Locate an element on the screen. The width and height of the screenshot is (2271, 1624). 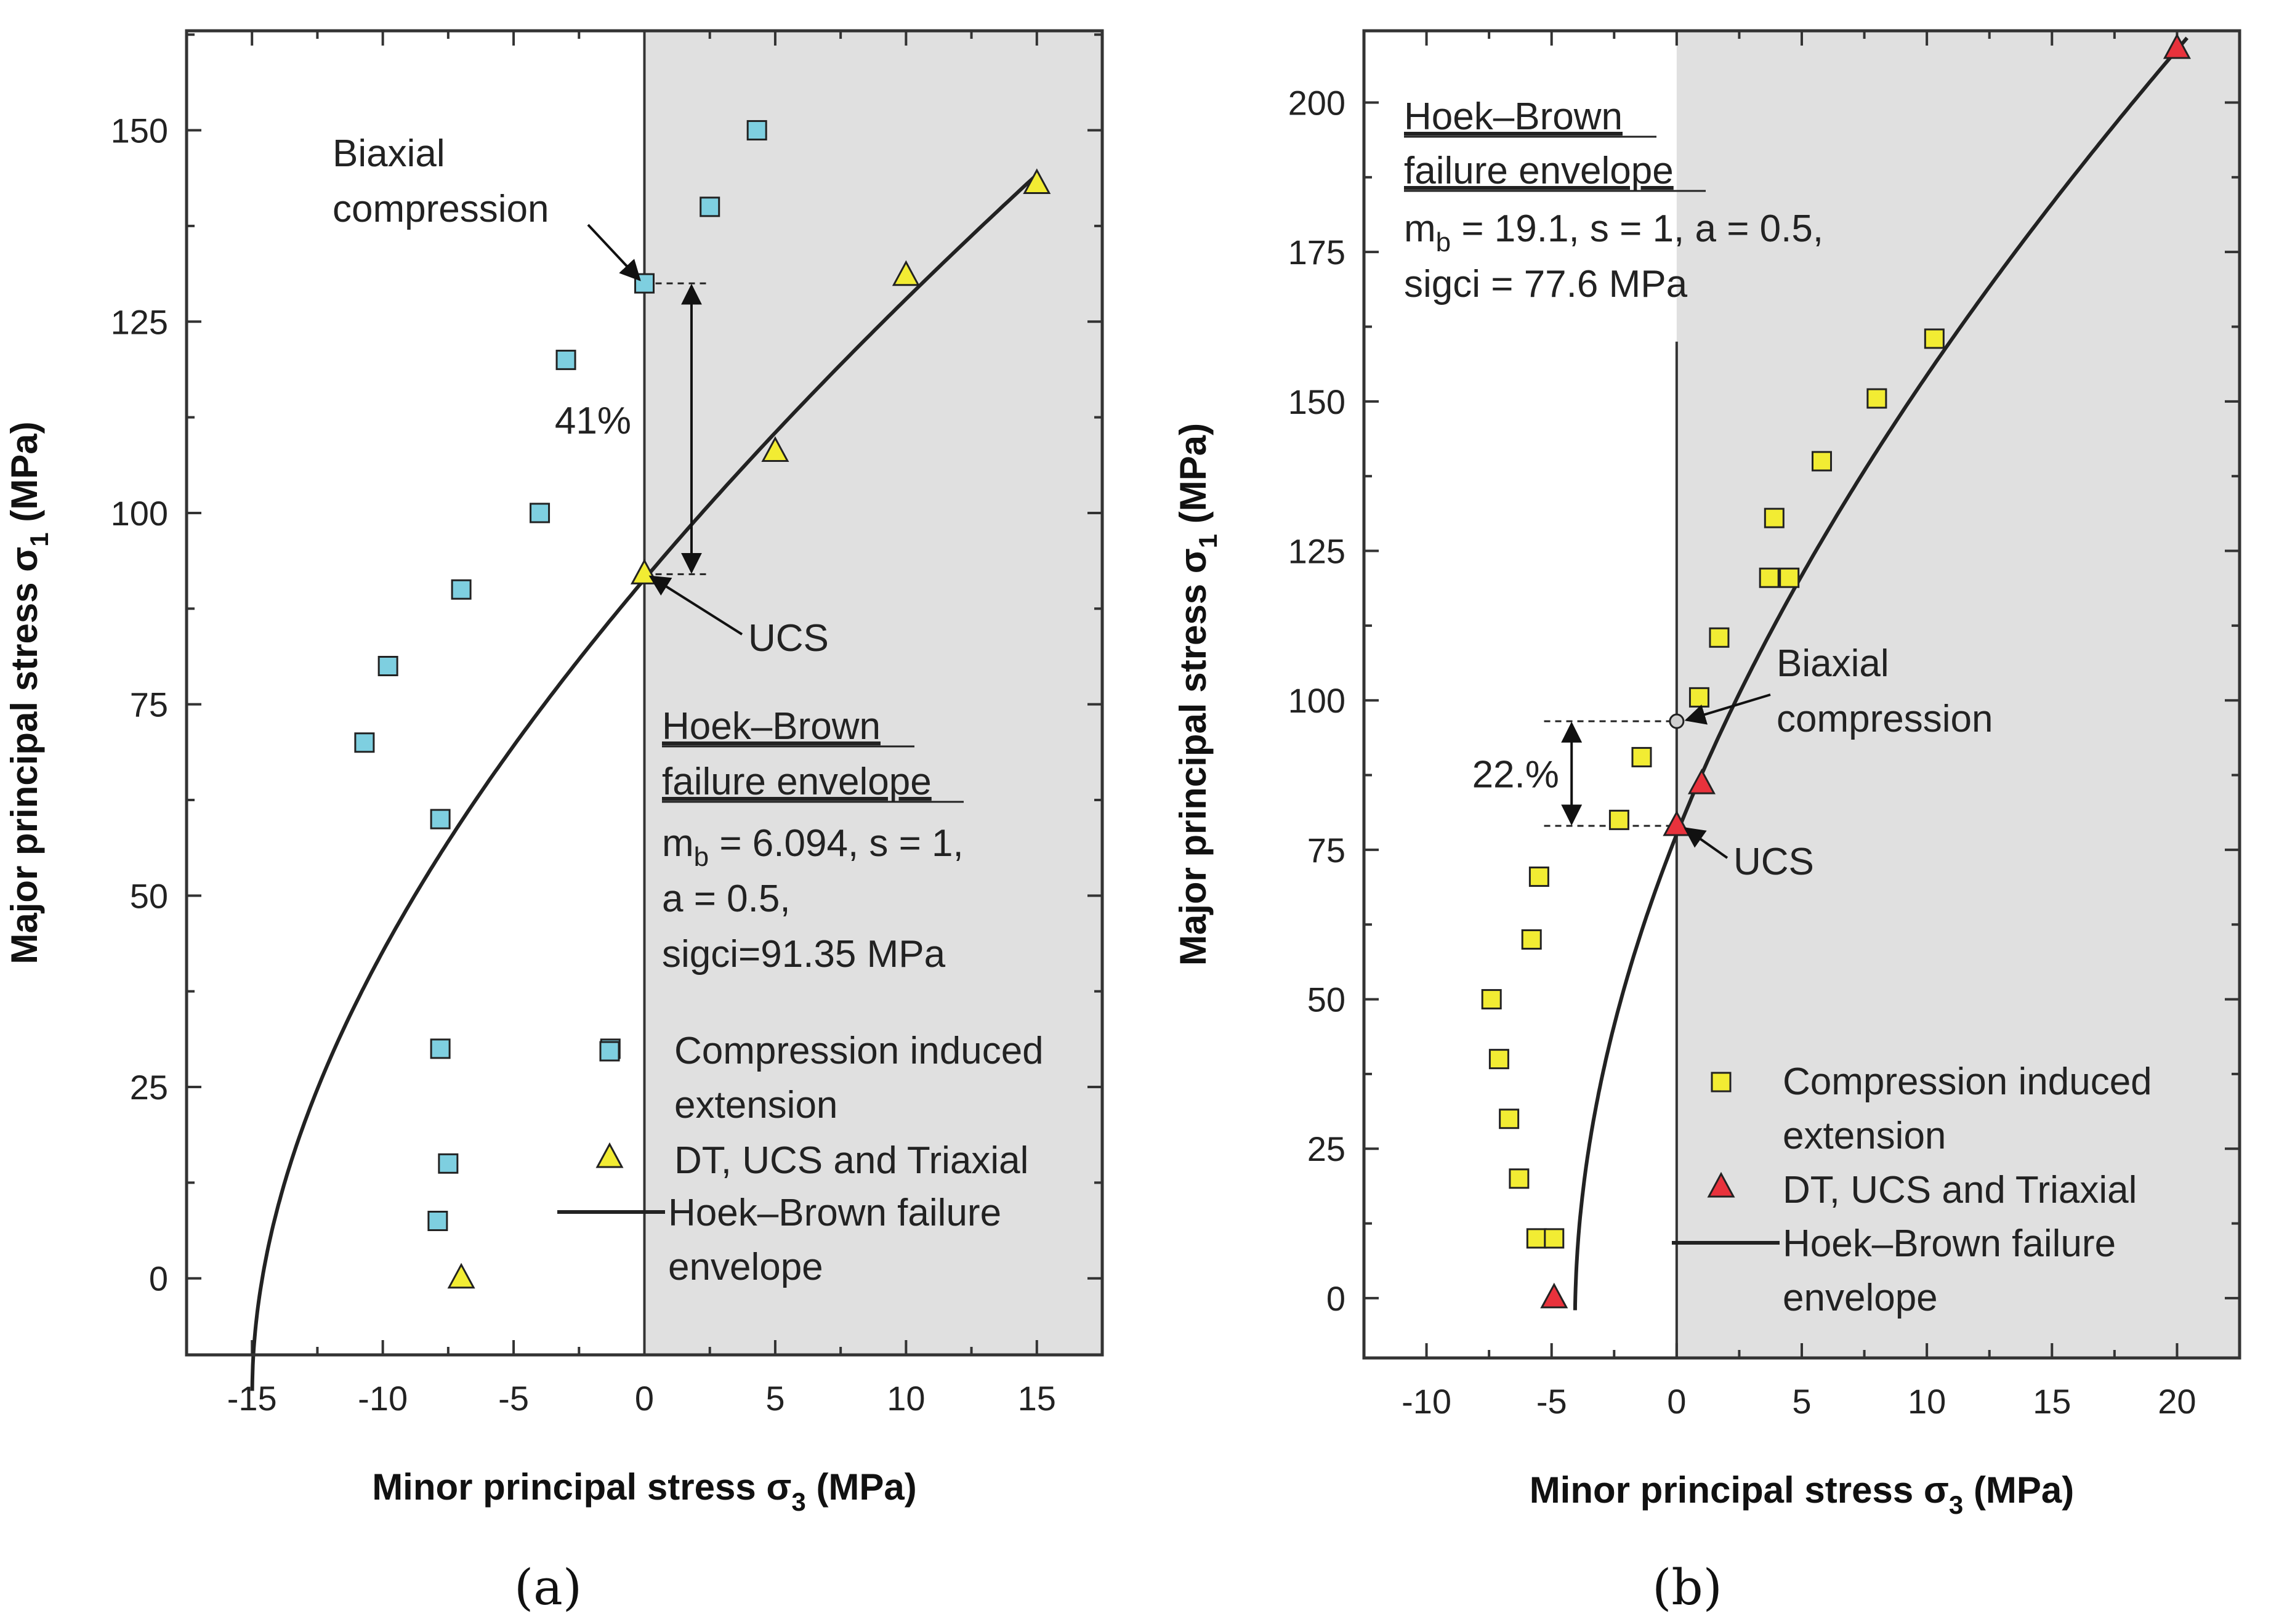
biaxial-label: Biaxial compression is located at coordinates (441, 181).